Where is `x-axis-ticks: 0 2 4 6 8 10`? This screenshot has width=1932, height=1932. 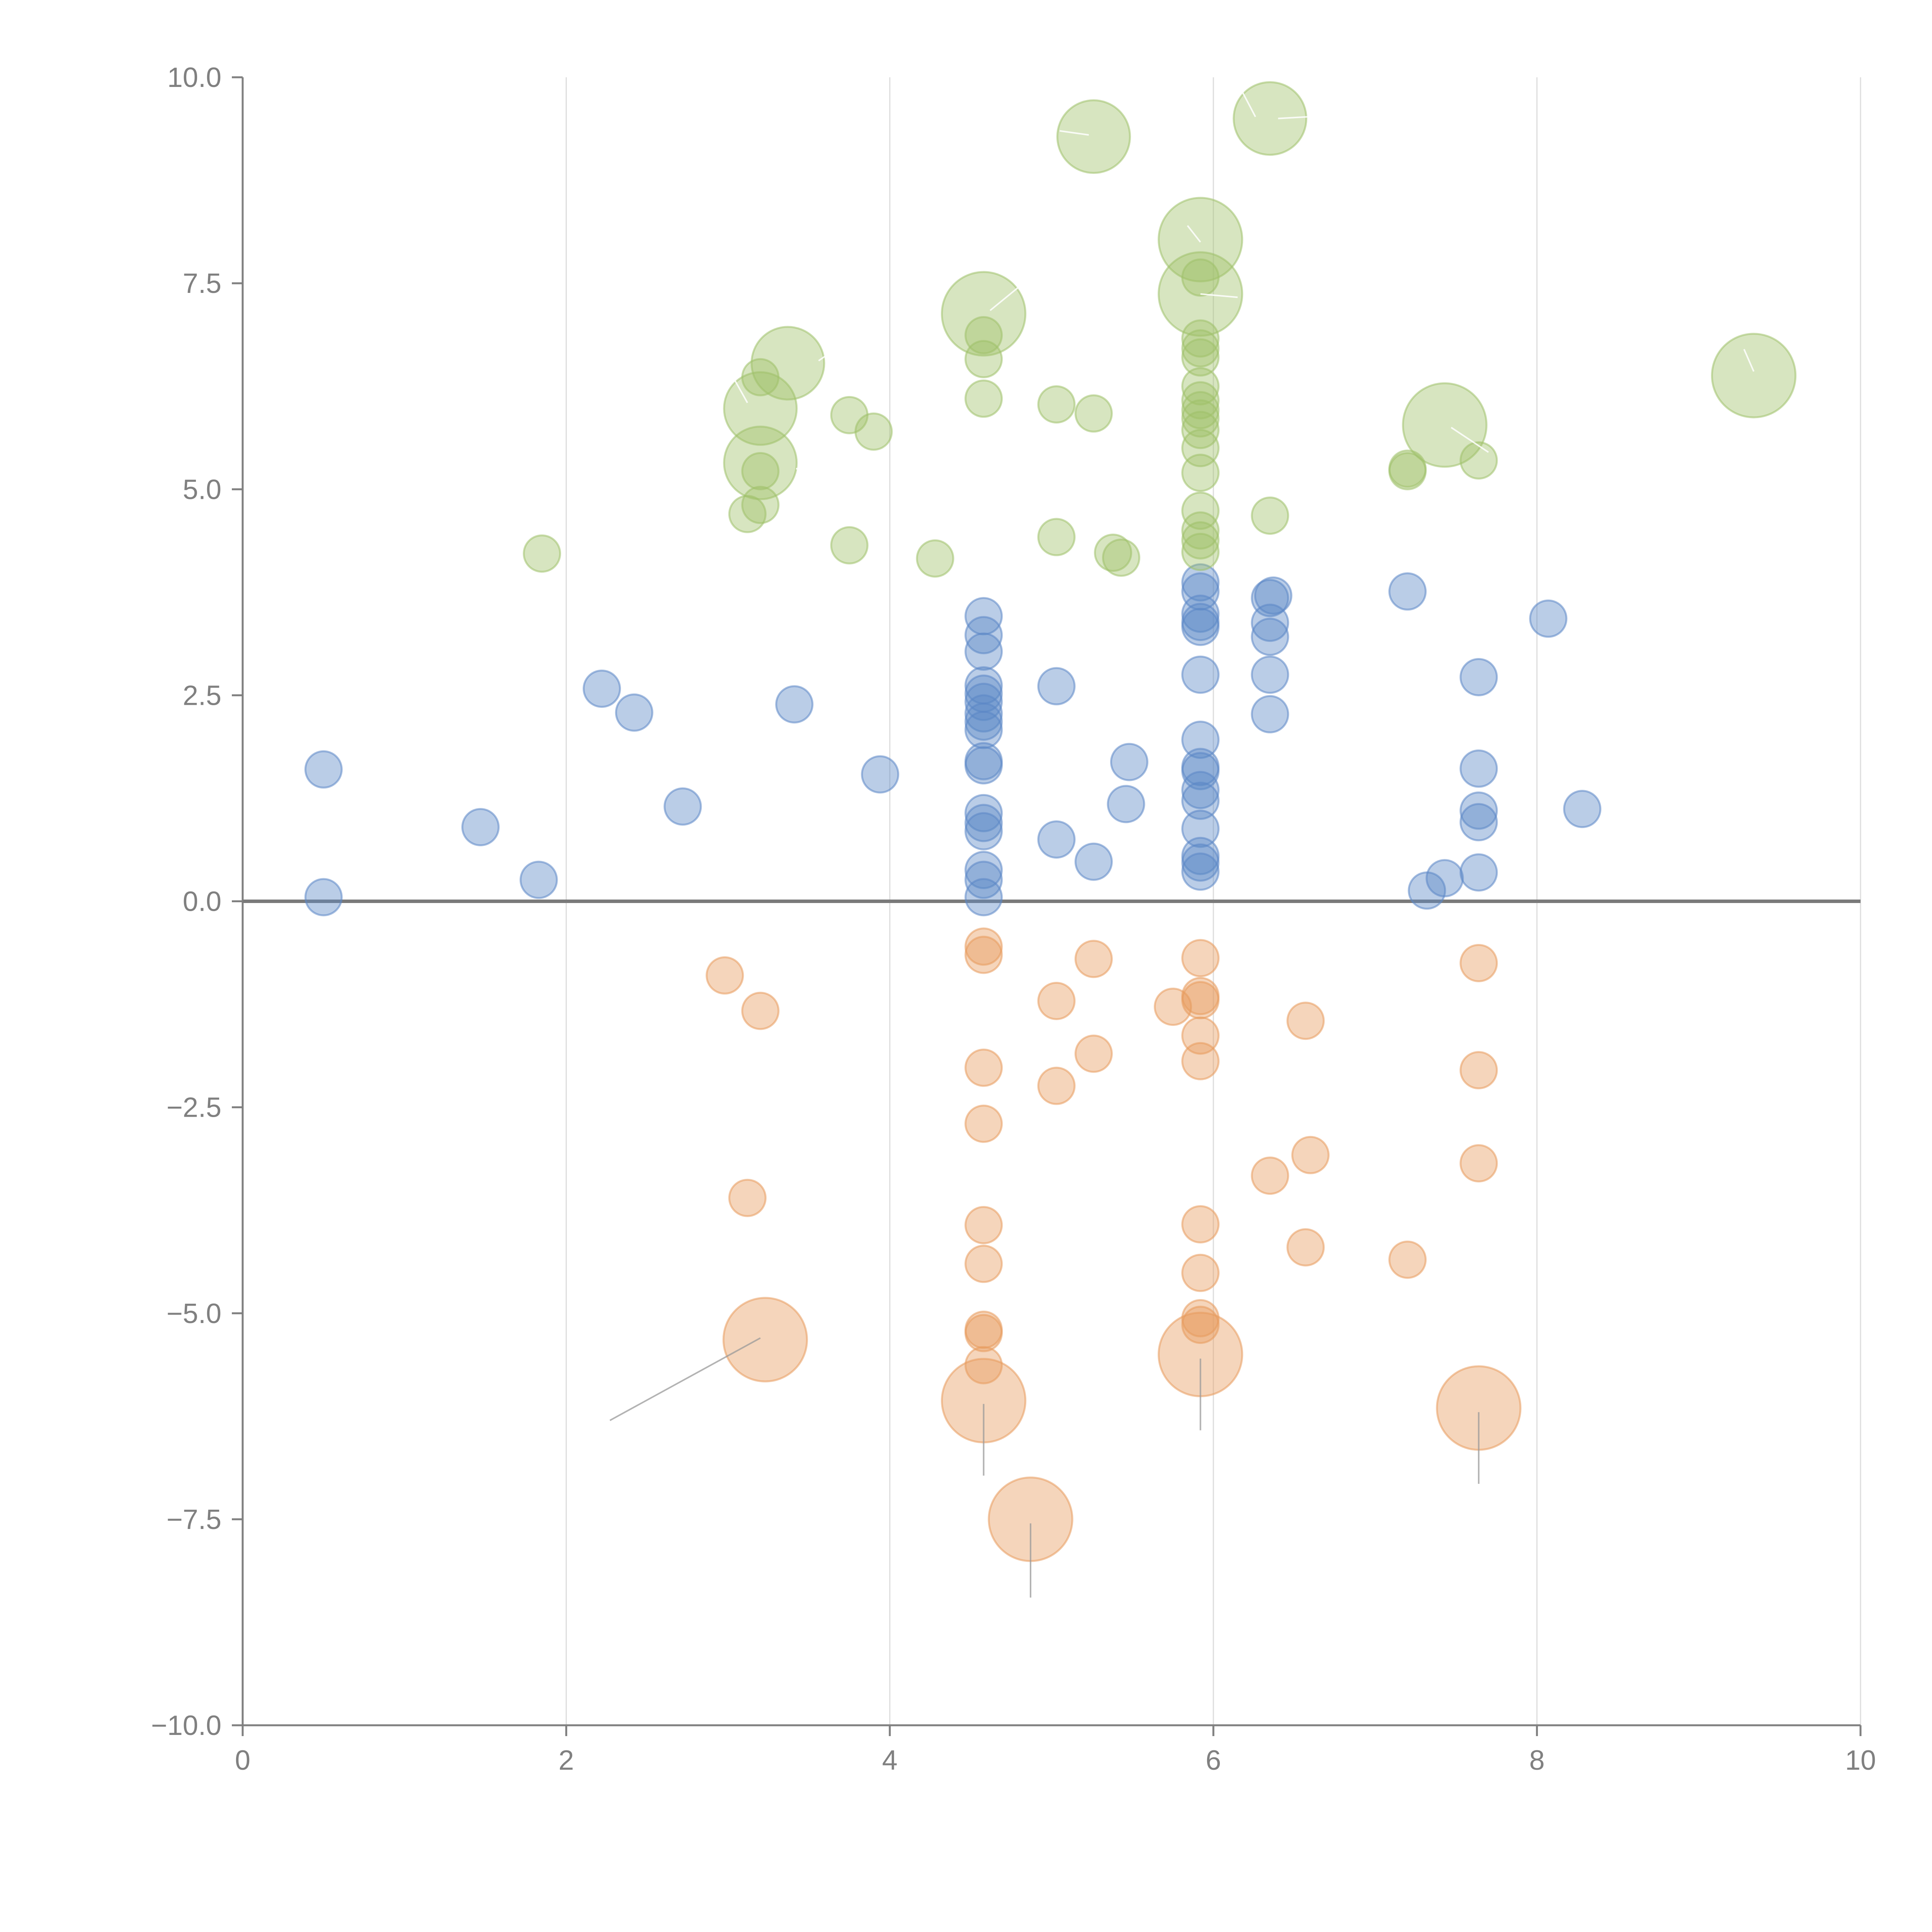 x-axis-ticks: 0 2 4 6 8 10 is located at coordinates (1056, 1751).